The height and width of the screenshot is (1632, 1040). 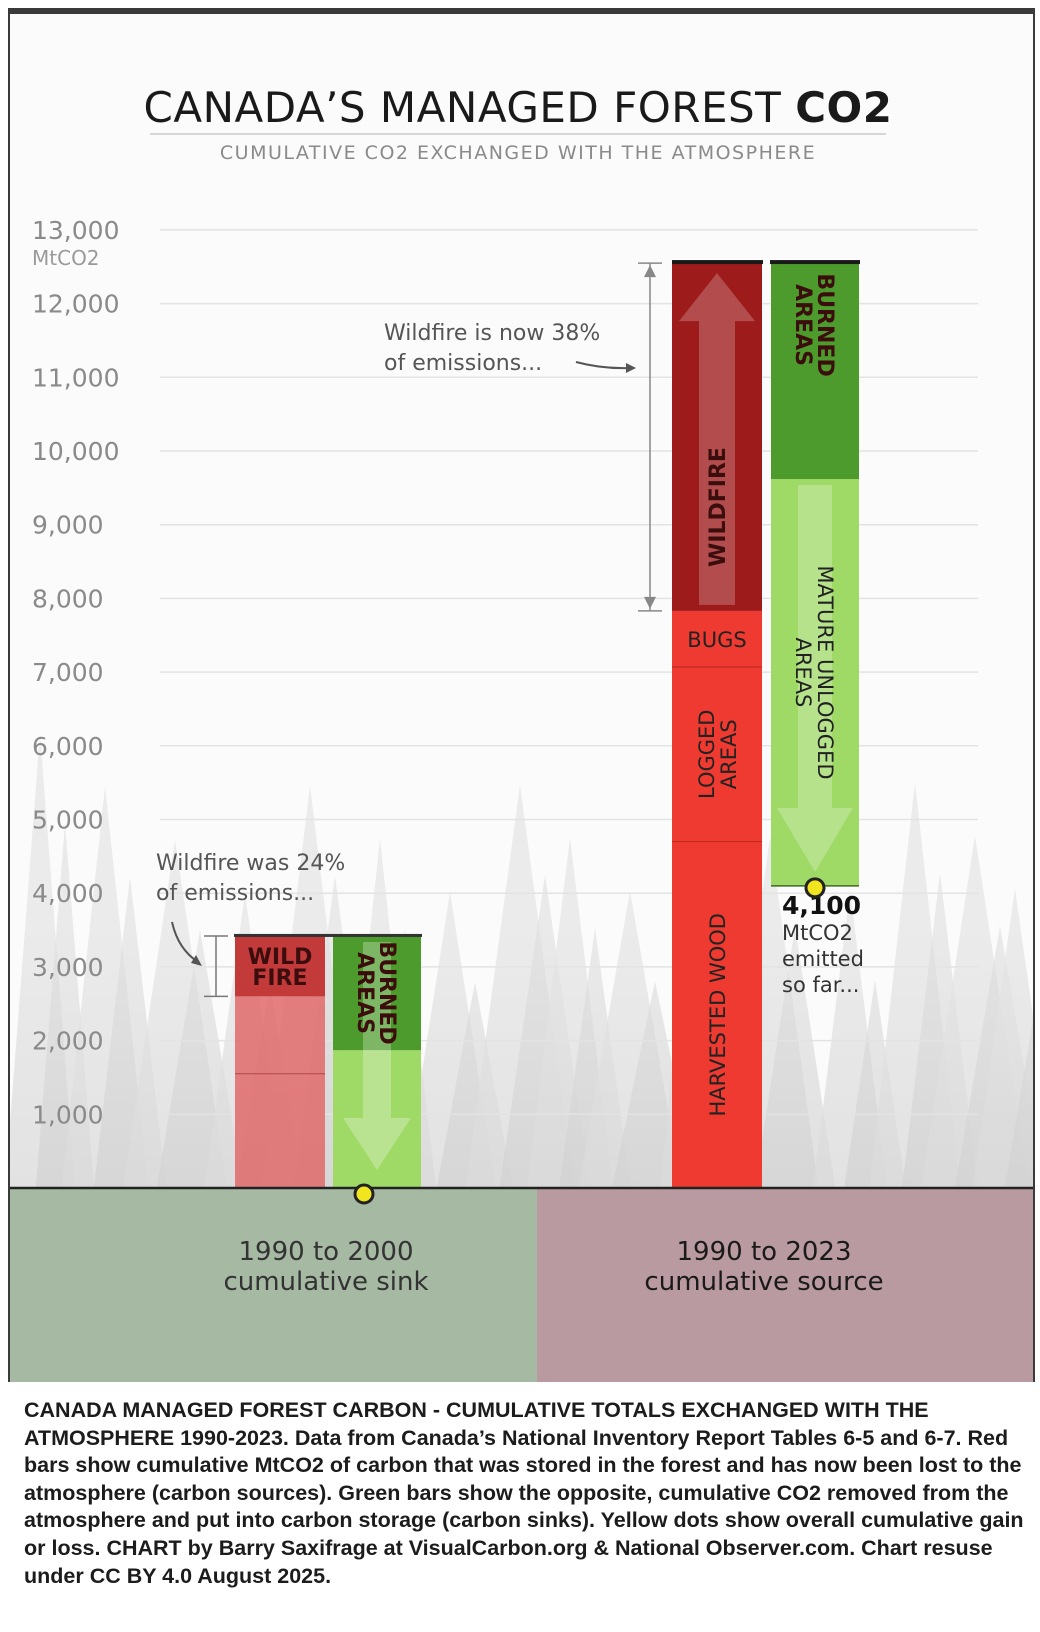 I want to click on y-tick-label: 1,000, so click(x=68, y=1114).